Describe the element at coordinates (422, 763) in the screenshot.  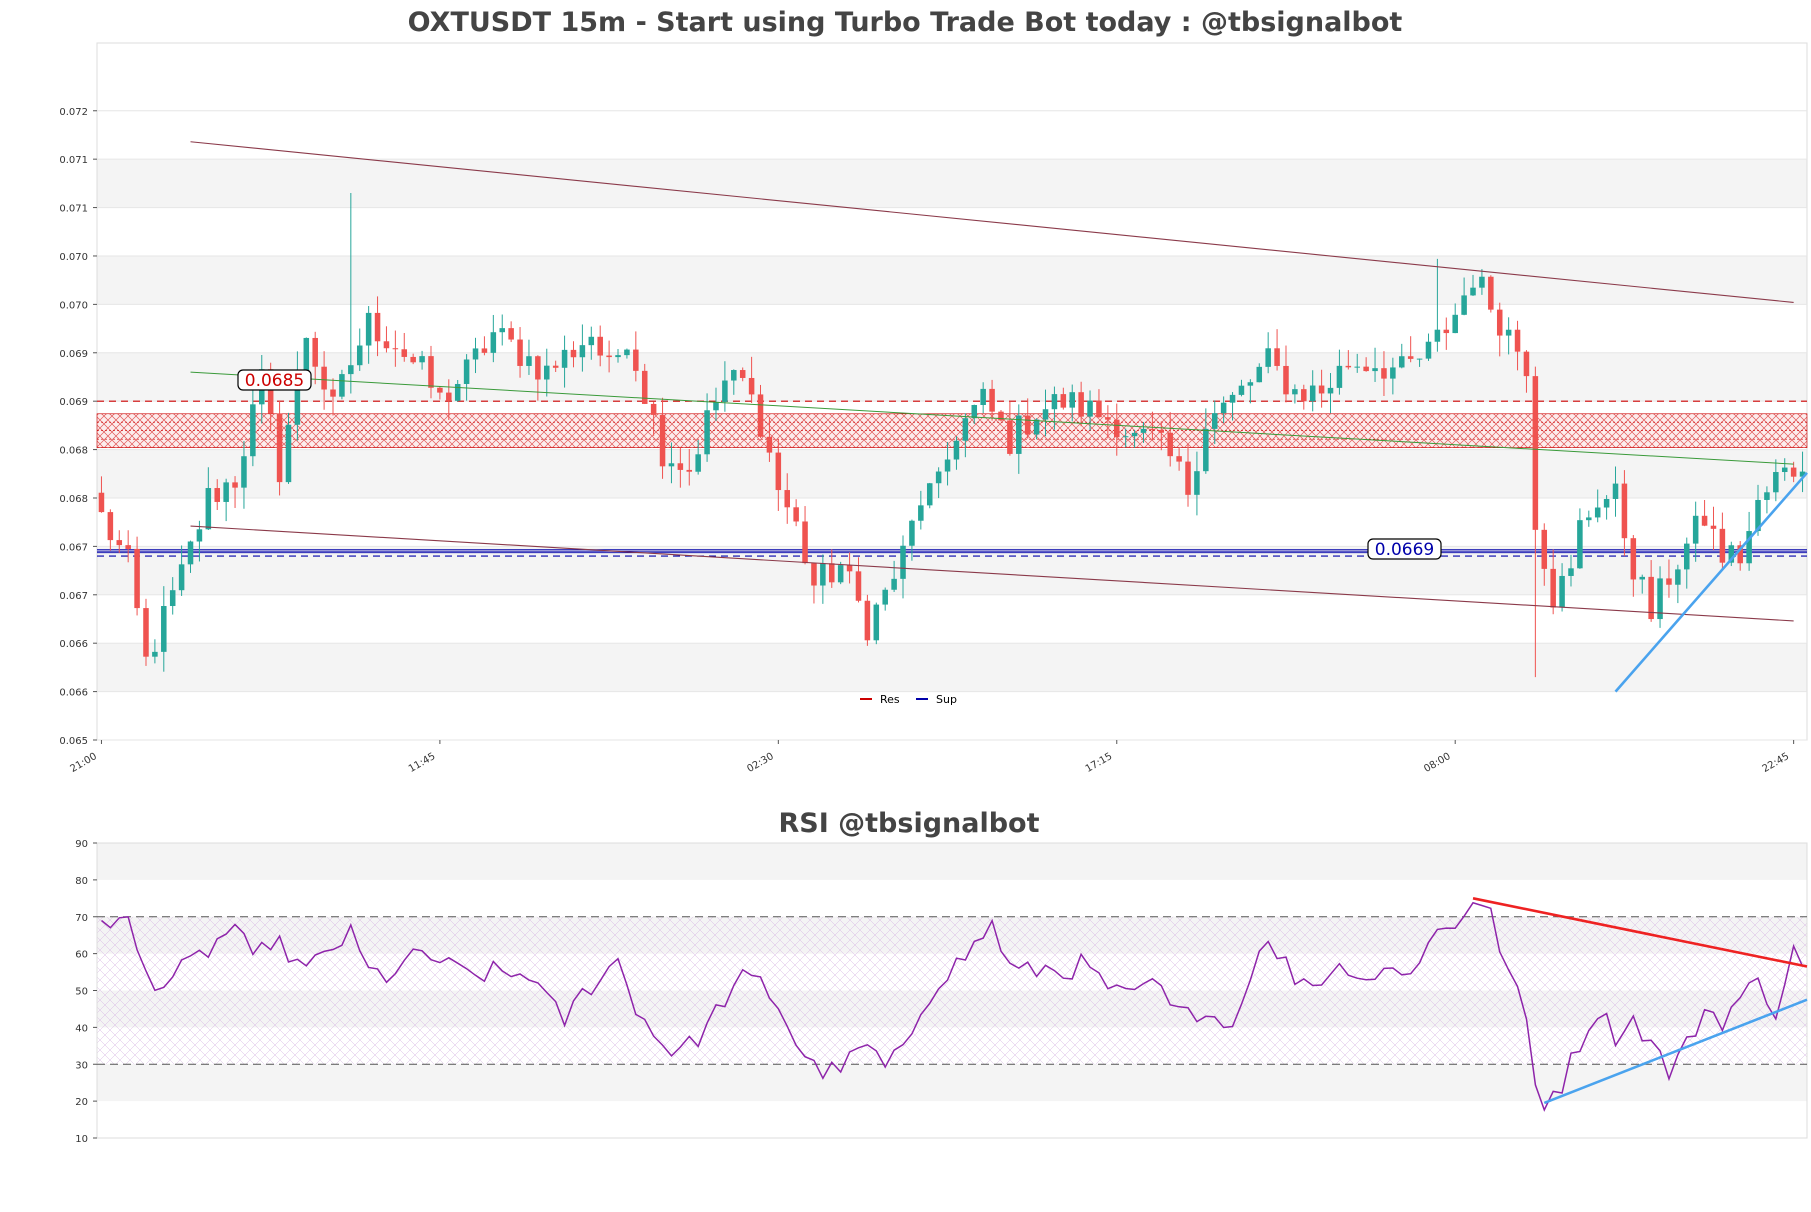
I see `time-tick-label: 11:45` at that location.